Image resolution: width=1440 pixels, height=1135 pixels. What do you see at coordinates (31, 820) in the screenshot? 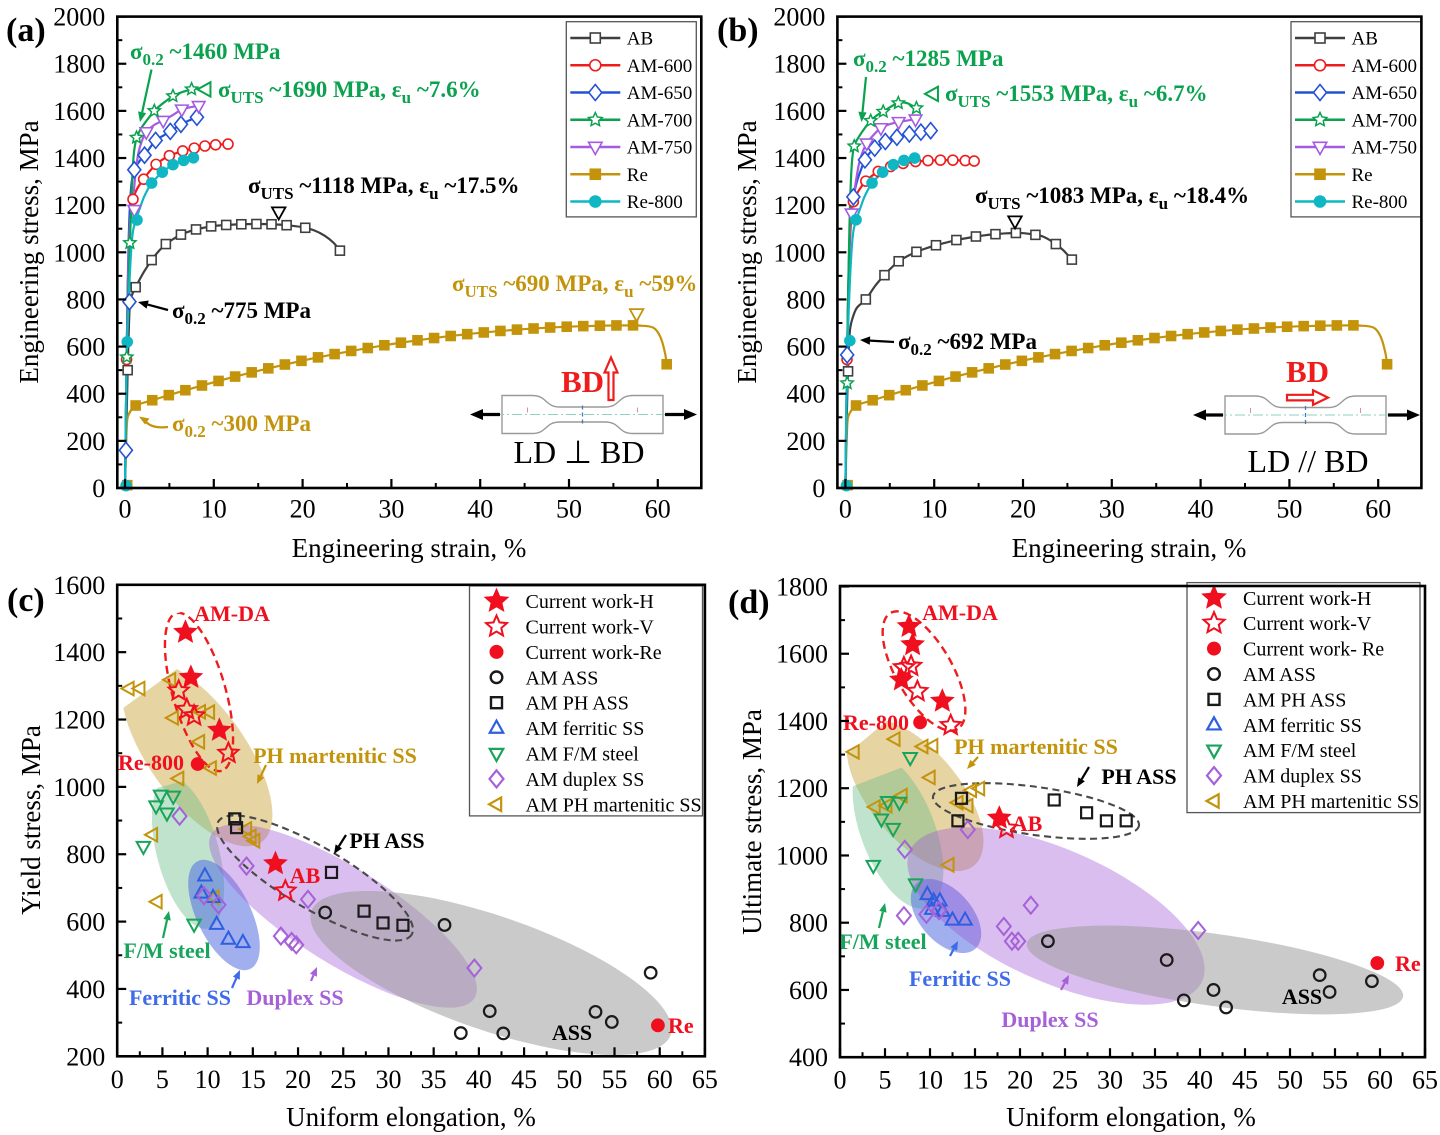
I see `svg-text: Yield stress, MPa` at bounding box center [31, 820].